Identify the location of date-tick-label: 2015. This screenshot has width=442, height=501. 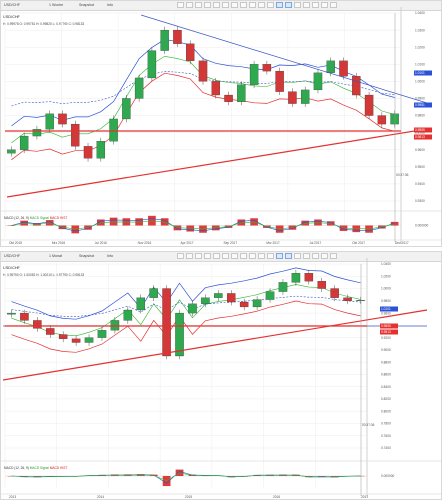
(188, 497).